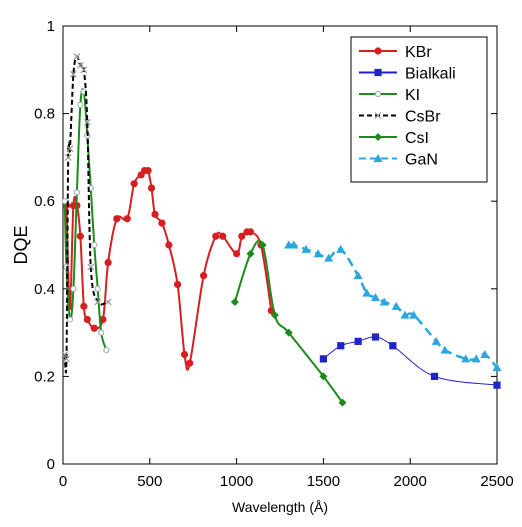 Image resolution: width=522 pixels, height=527 pixels. Describe the element at coordinates (378, 51) in the screenshot. I see `legend-marker-kbr` at that location.